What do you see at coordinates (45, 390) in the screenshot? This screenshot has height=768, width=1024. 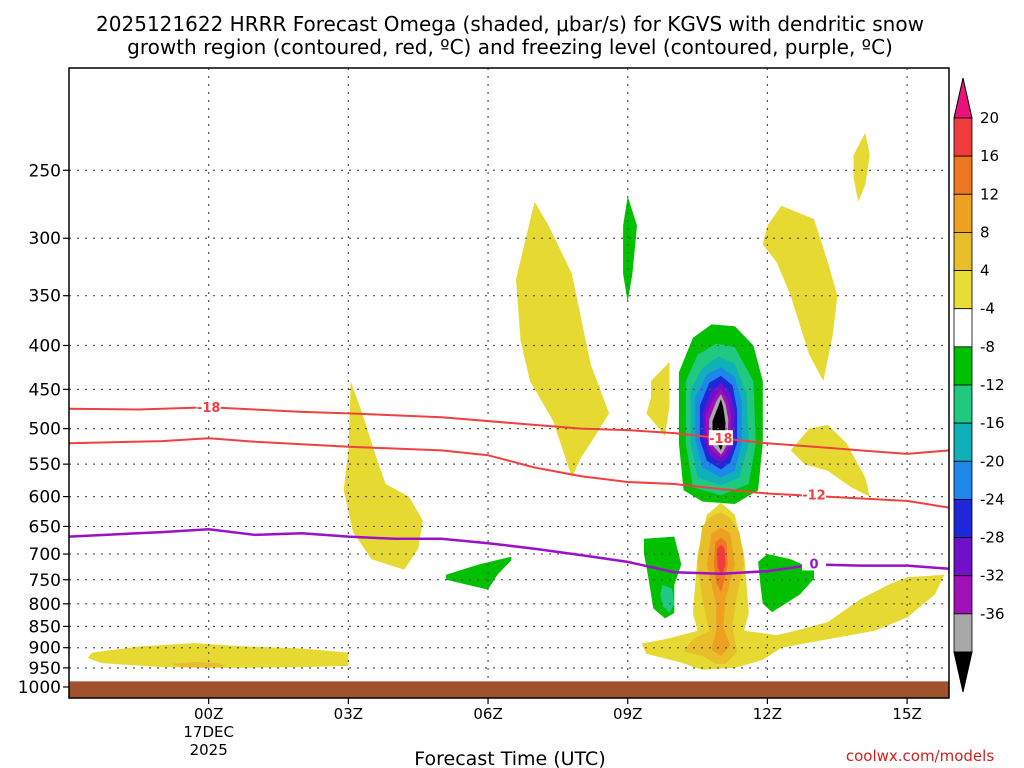 I see `y-tick-label-450: 450` at bounding box center [45, 390].